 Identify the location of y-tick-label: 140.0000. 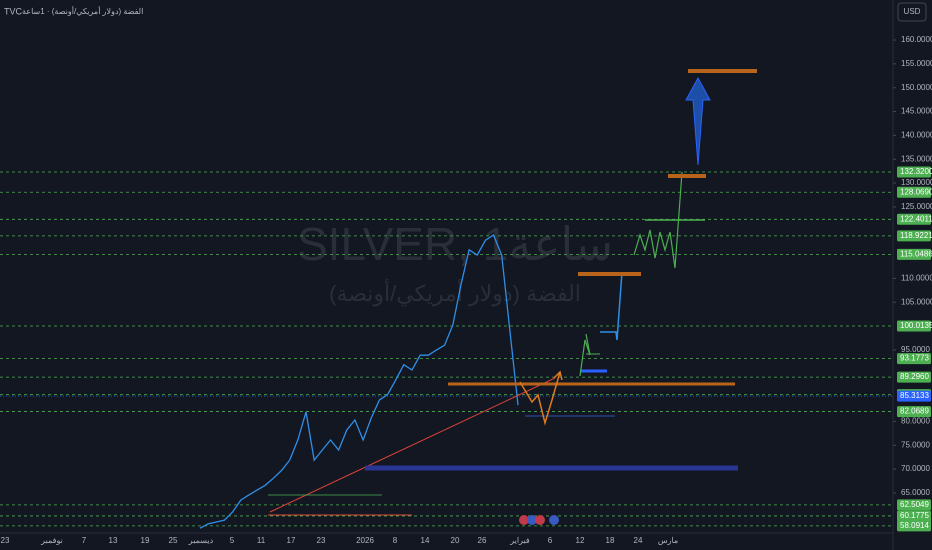
(916, 135).